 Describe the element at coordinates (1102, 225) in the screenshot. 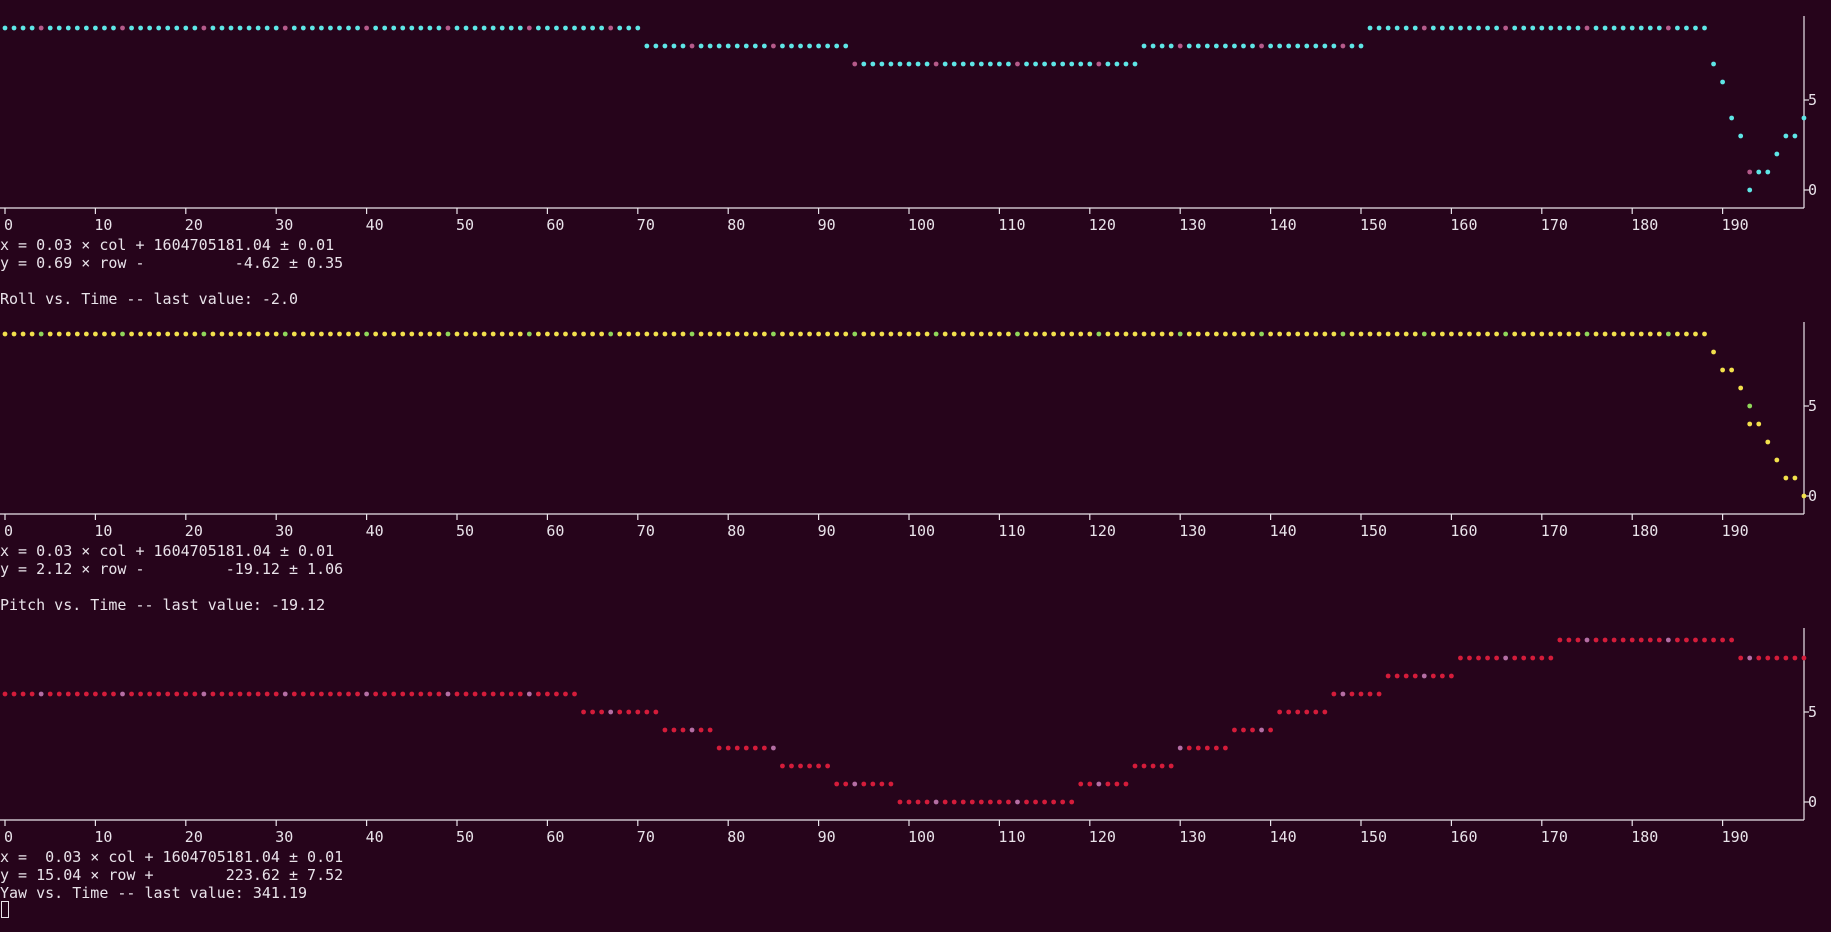

I see `roll-x-tick-label: 120` at that location.